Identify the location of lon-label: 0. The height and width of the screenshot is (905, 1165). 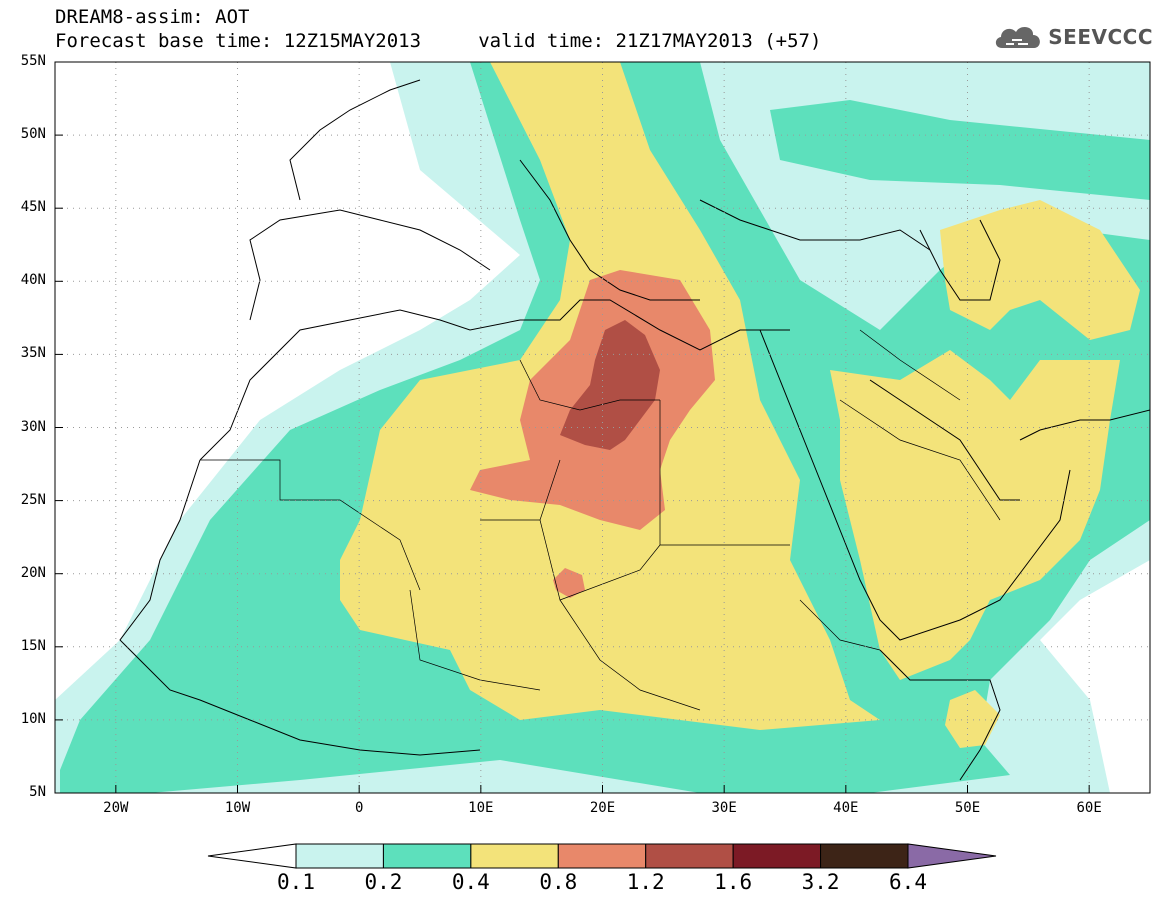
(359, 808).